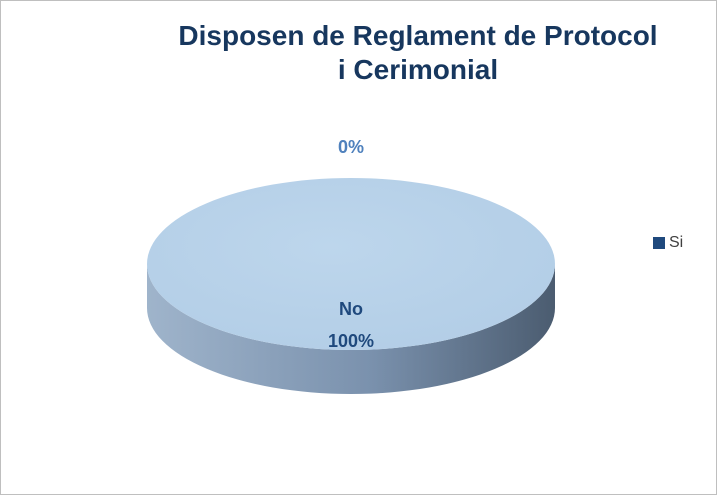 The image size is (717, 495). I want to click on legend-label: Si, so click(676, 242).